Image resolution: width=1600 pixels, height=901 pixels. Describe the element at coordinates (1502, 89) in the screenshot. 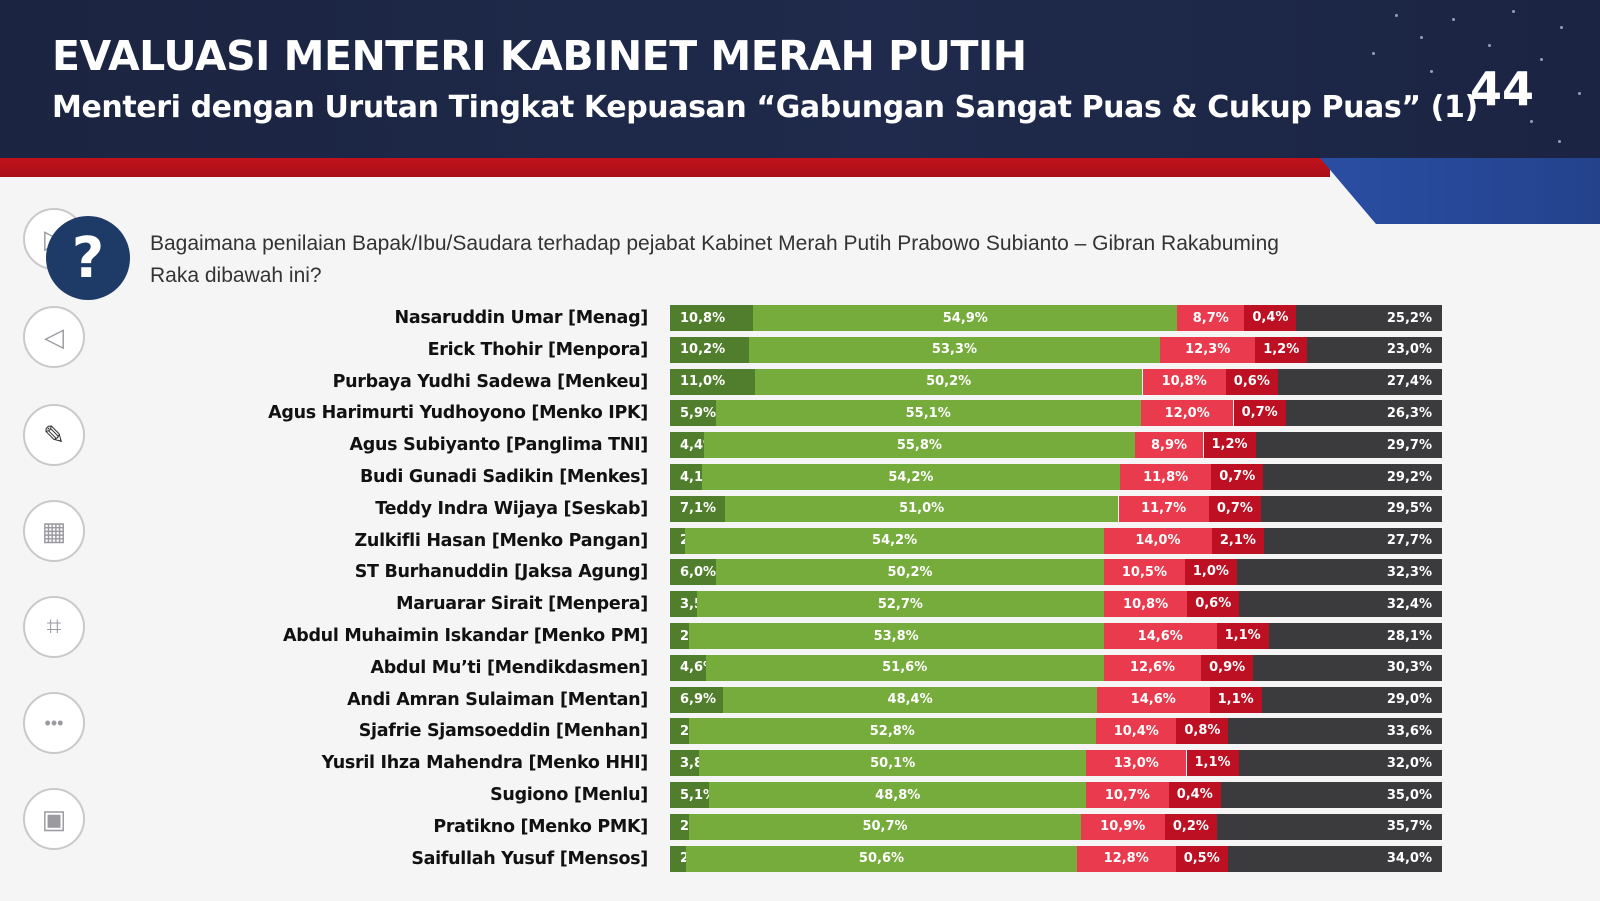

I see `page-number: 44` at that location.